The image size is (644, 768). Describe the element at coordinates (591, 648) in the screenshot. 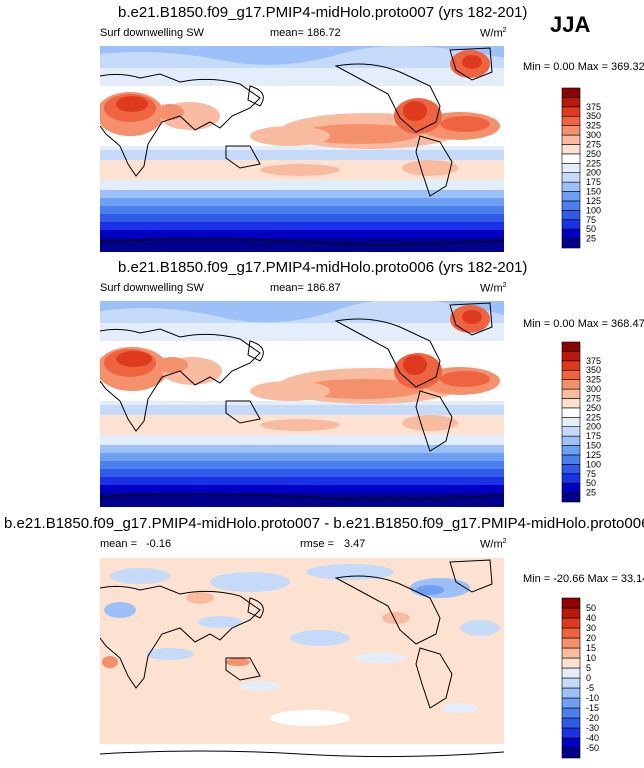

I see `colorbar-tick-label: 15` at that location.